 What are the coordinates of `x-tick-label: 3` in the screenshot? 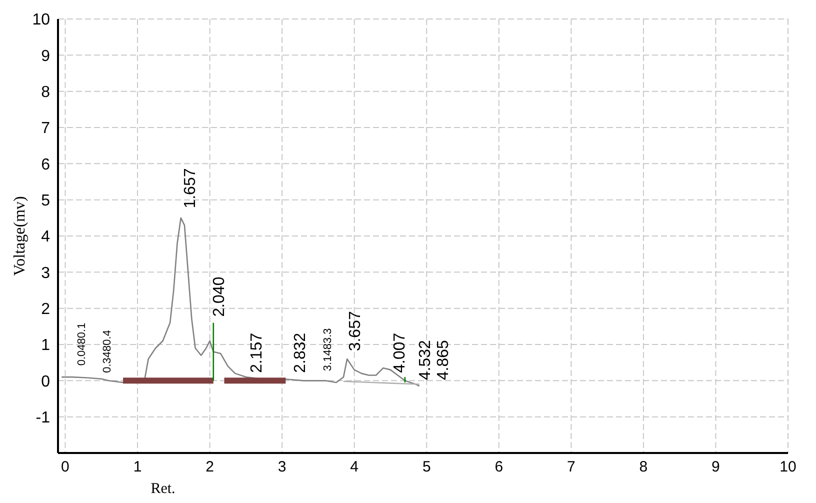 It's located at (282, 467).